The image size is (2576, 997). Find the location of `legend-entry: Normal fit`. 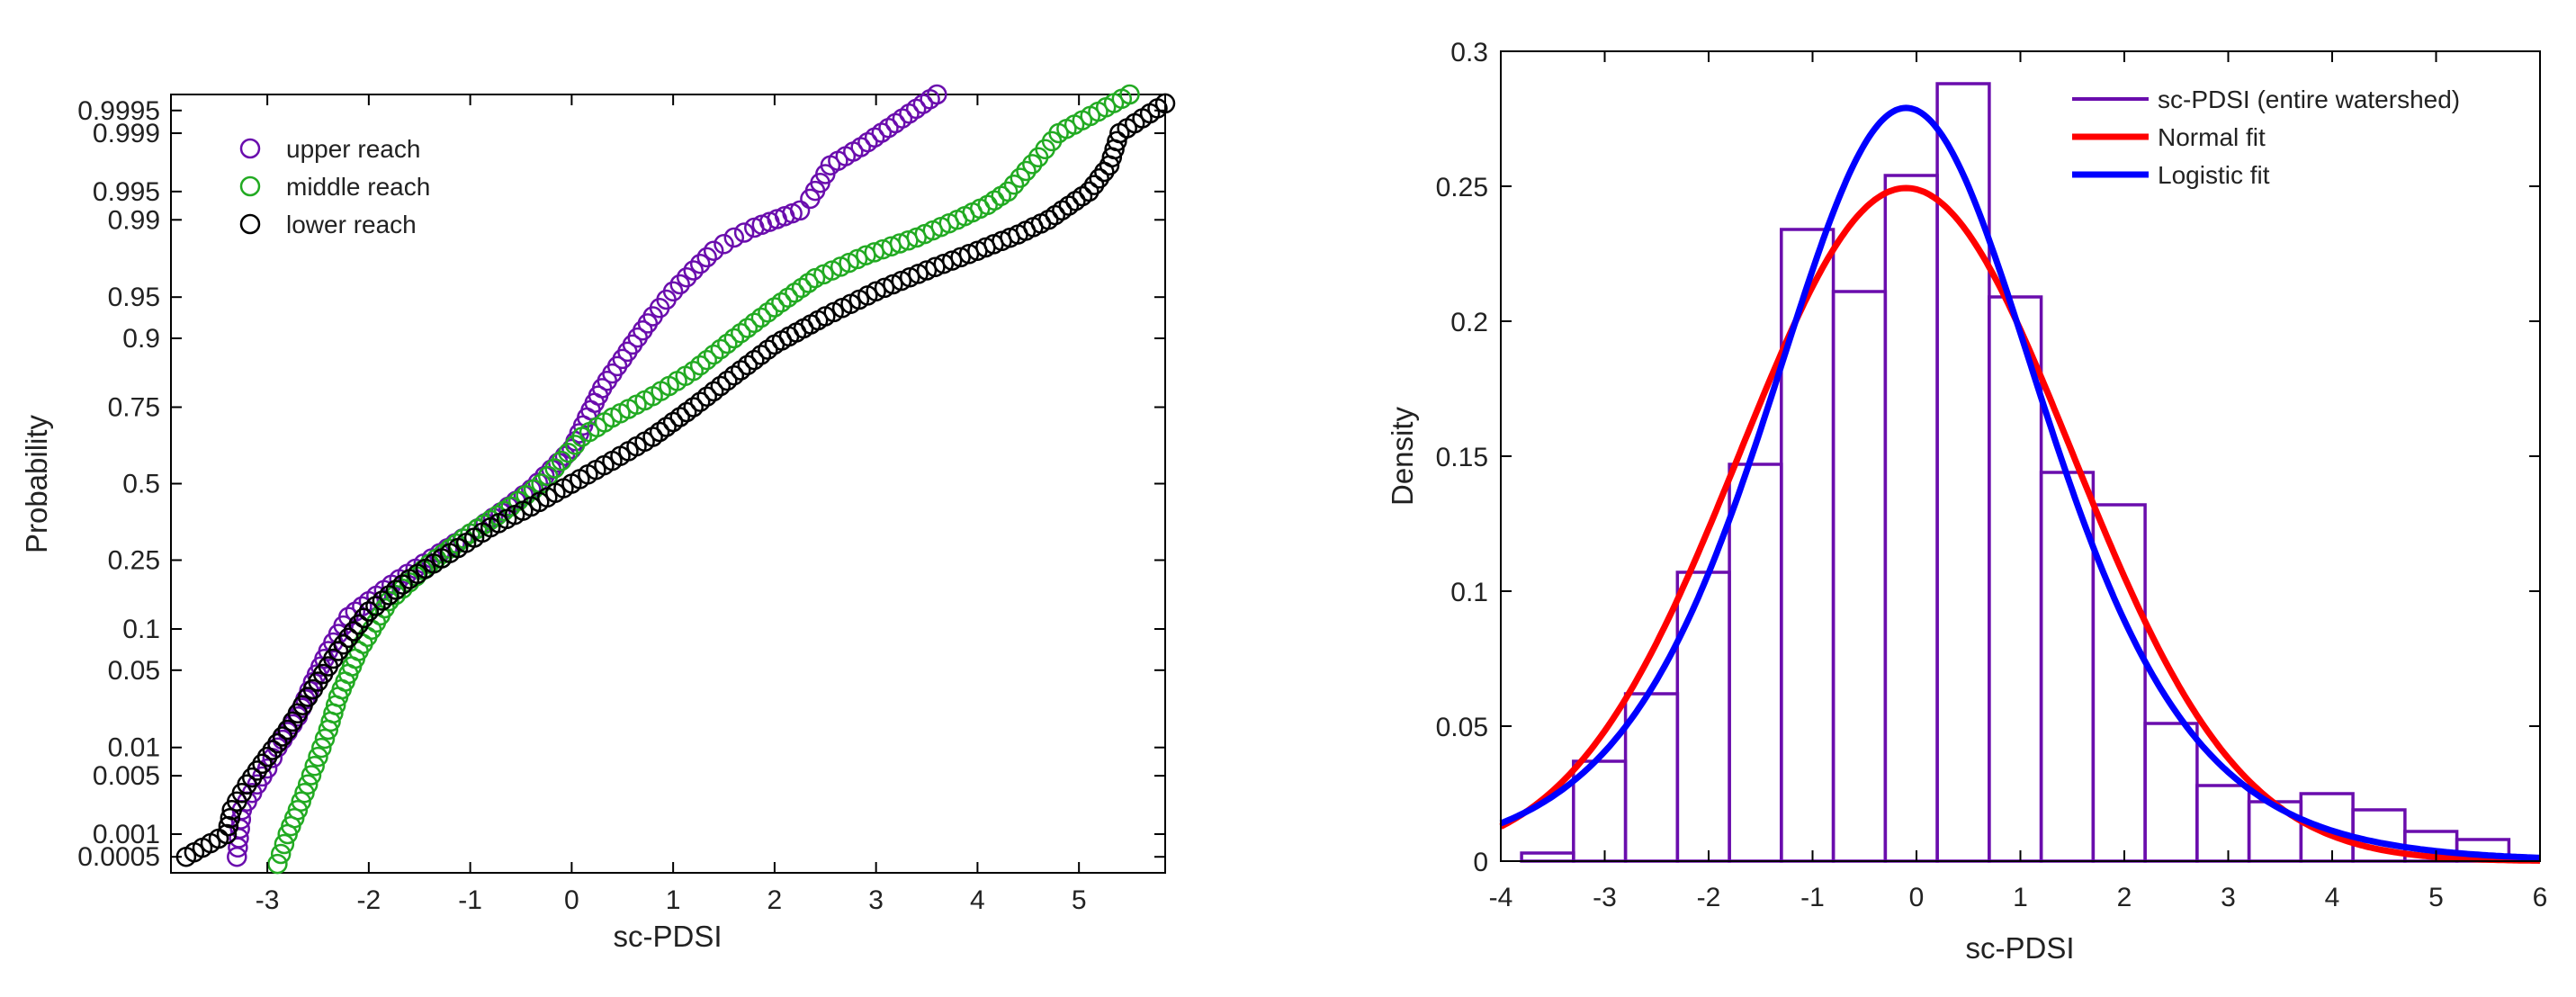

legend-entry: Normal fit is located at coordinates (2212, 137).